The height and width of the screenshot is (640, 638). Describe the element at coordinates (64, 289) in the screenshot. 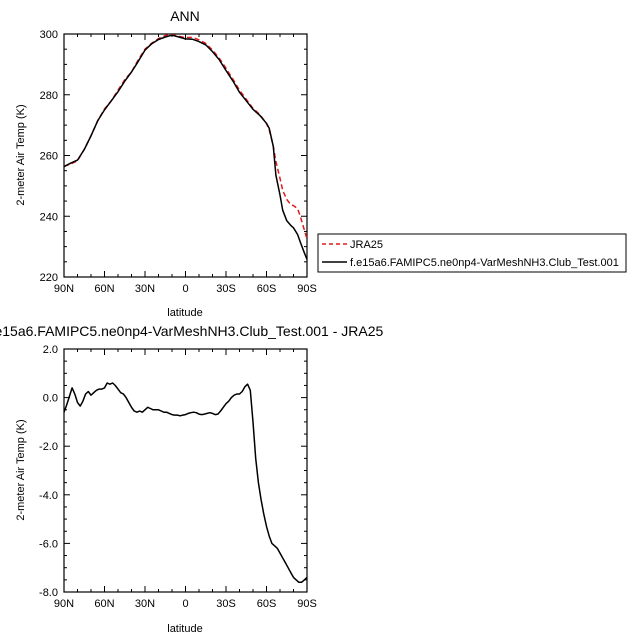

I see `top-x-tick-label: 90N` at that location.